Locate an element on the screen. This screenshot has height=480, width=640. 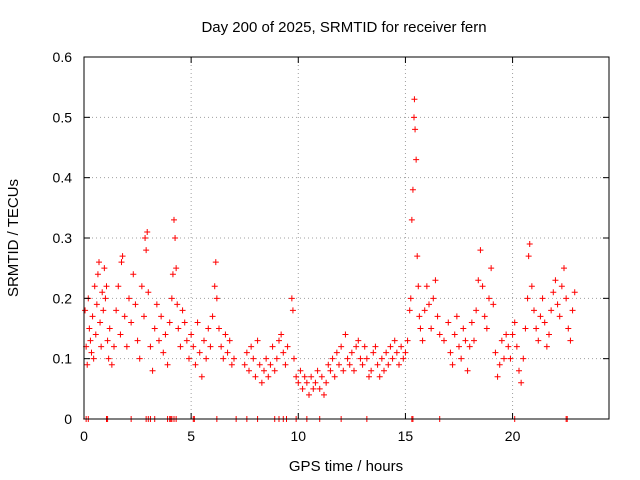
x-tick-label: 15 is located at coordinates (406, 436).